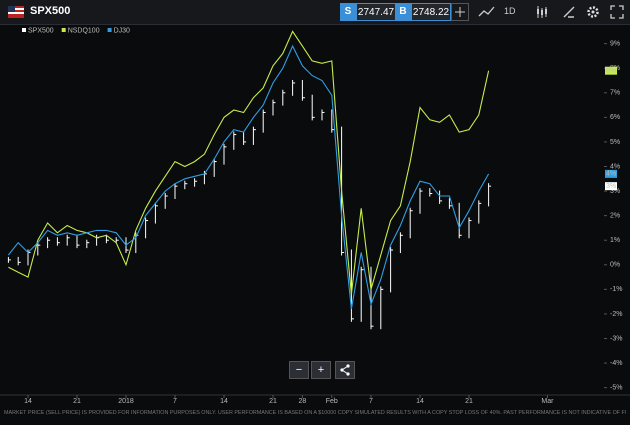 This screenshot has height=425, width=630. What do you see at coordinates (615, 191) in the screenshot?
I see `y-tick-label: 3%` at bounding box center [615, 191].